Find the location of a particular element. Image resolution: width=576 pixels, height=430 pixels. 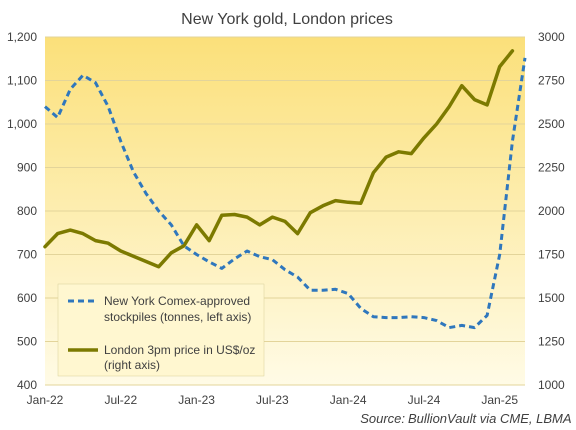

right-tick-label: 1000 is located at coordinates (551, 385).